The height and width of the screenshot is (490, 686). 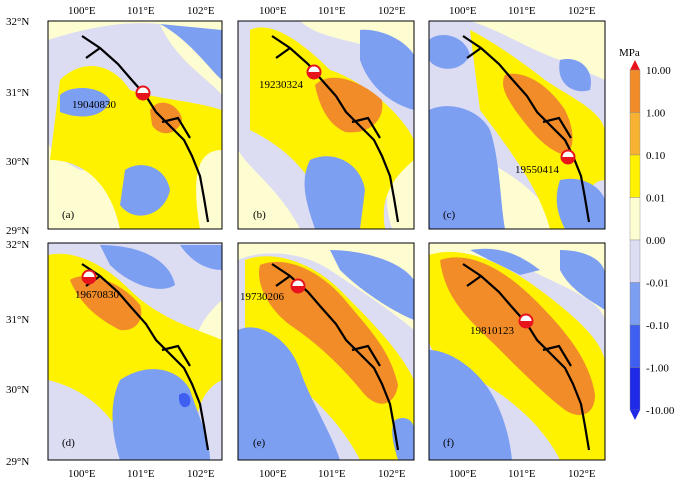 I want to click on colorbar-tick-label: -0.01, so click(x=657, y=284).